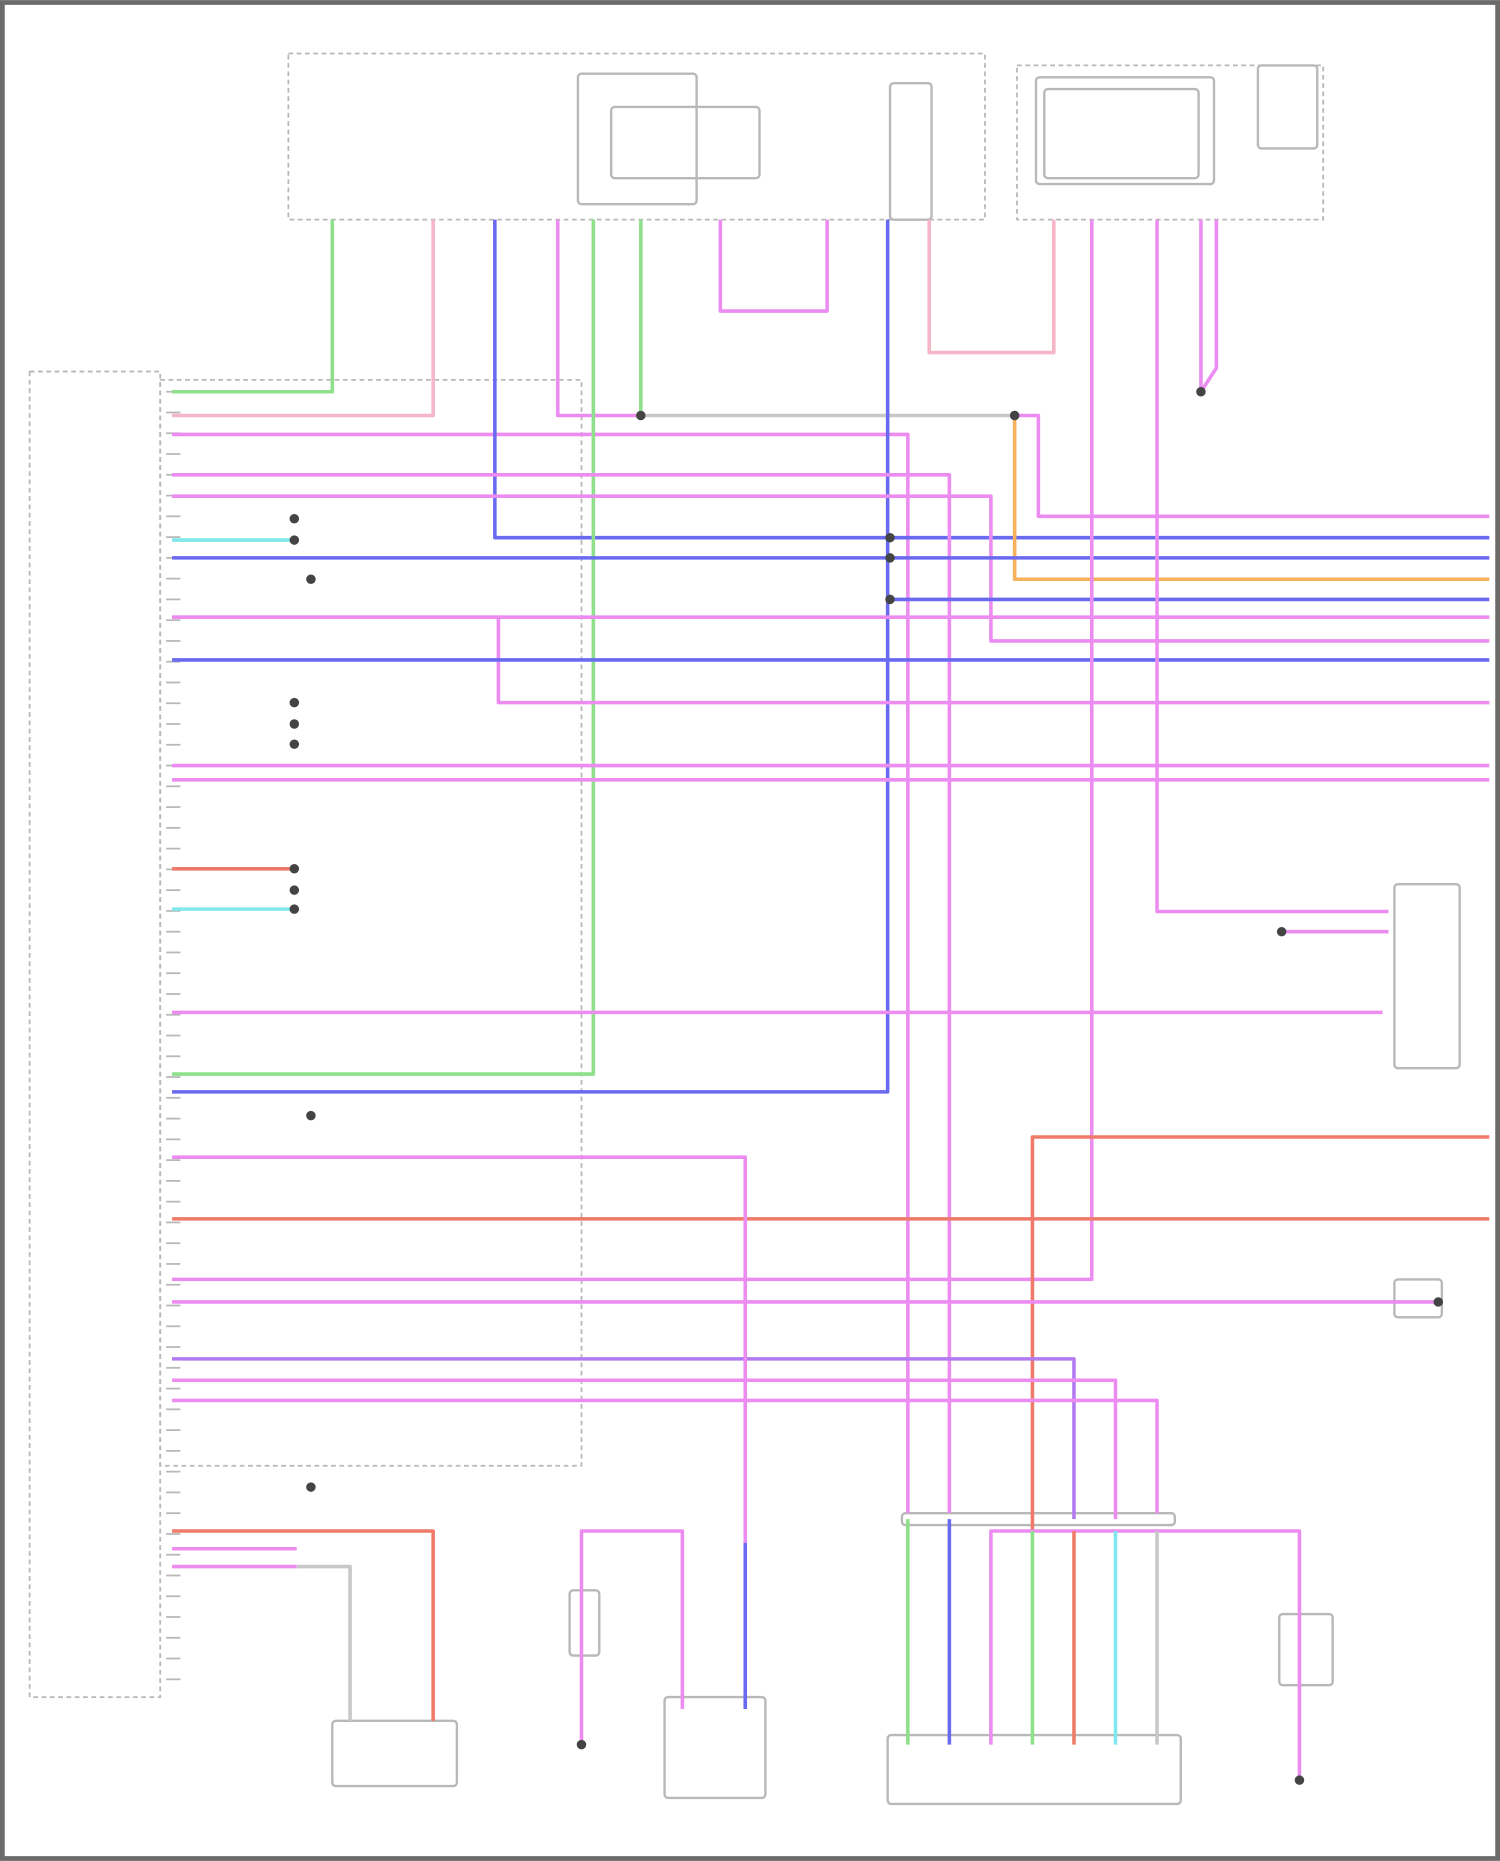 Image resolution: width=1500 pixels, height=1861 pixels. I want to click on wire-orange, so click(1251, 498).